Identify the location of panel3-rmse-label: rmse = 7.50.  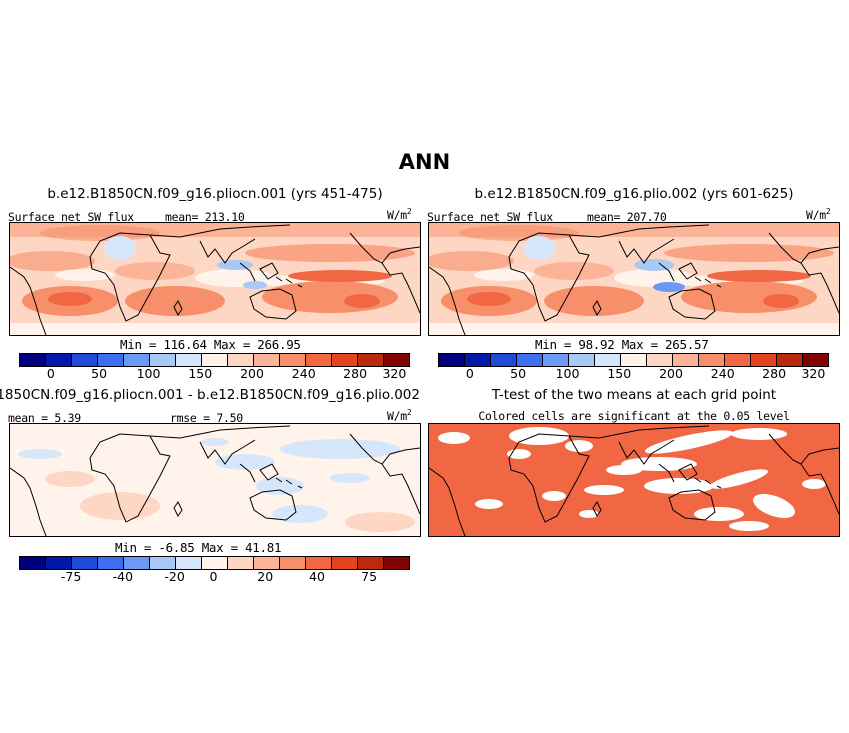
(206, 418).